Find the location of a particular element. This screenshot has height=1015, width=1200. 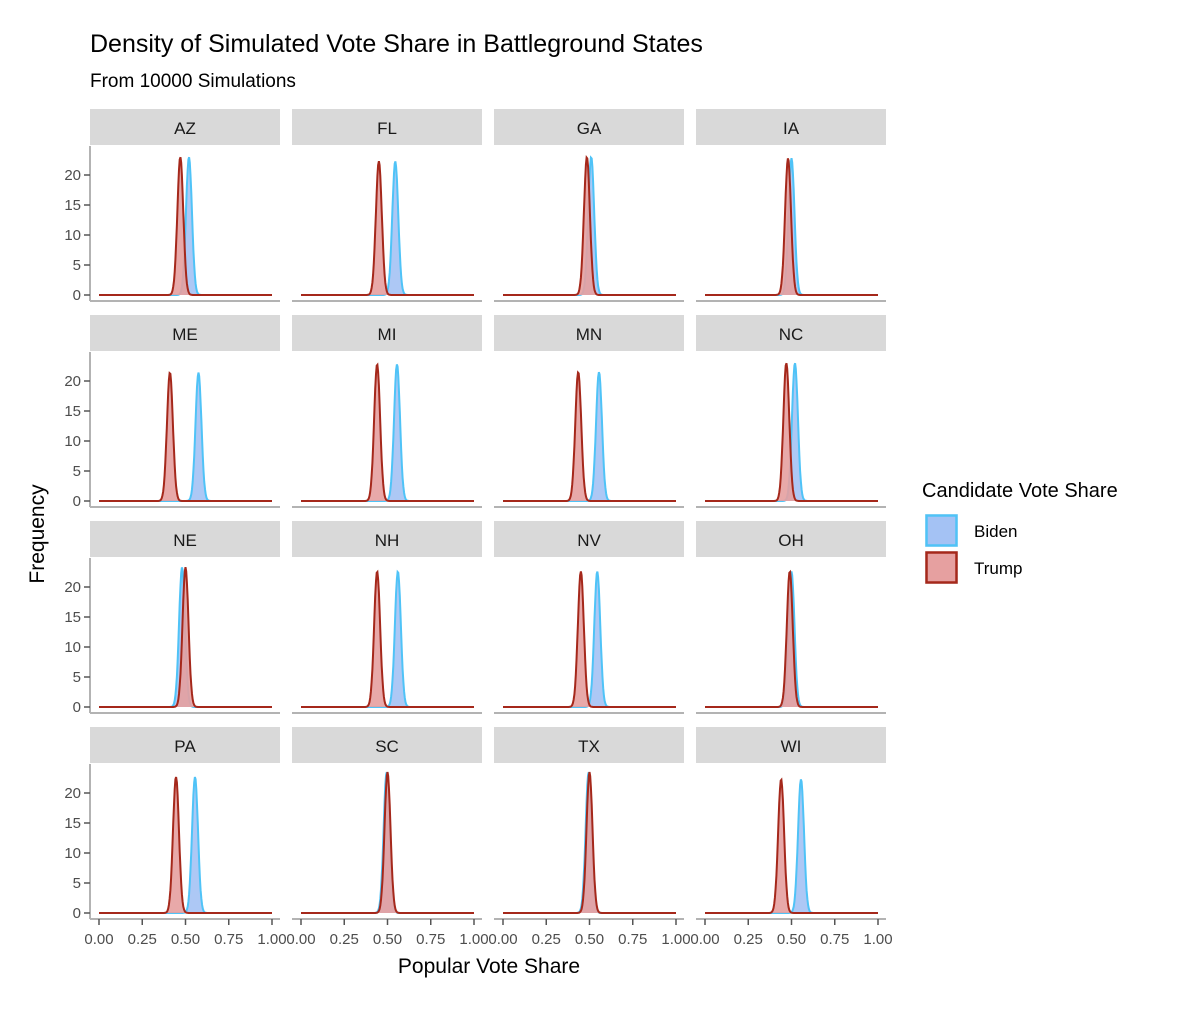

trump-line-ME is located at coordinates (185, 436).